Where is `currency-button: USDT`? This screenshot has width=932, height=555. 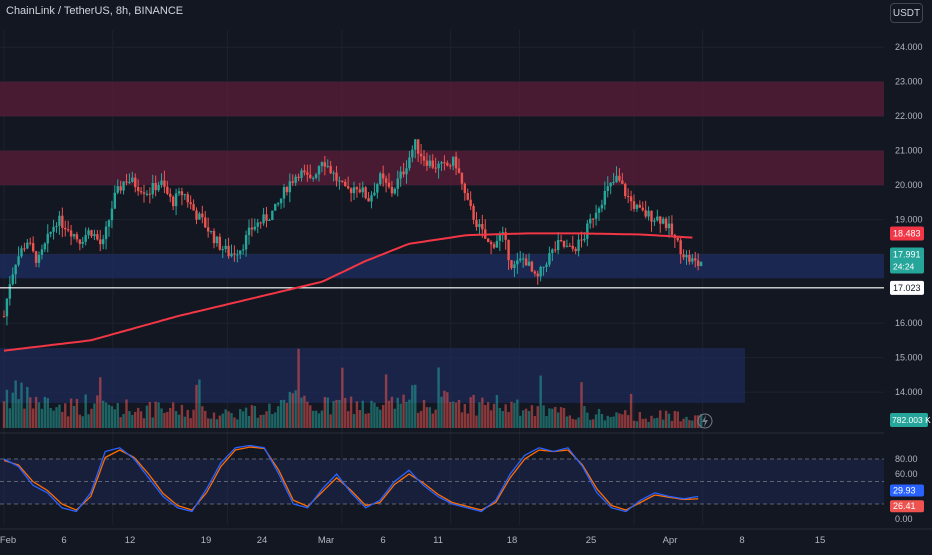 currency-button: USDT is located at coordinates (906, 13).